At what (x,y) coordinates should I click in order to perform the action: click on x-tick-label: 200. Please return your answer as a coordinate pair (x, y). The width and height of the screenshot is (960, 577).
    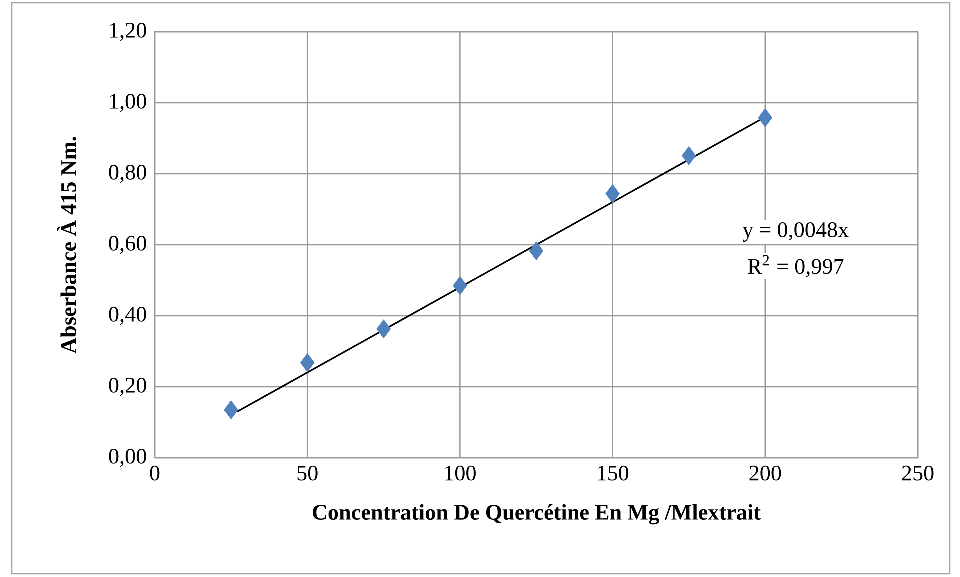
    Looking at the image, I should click on (766, 473).